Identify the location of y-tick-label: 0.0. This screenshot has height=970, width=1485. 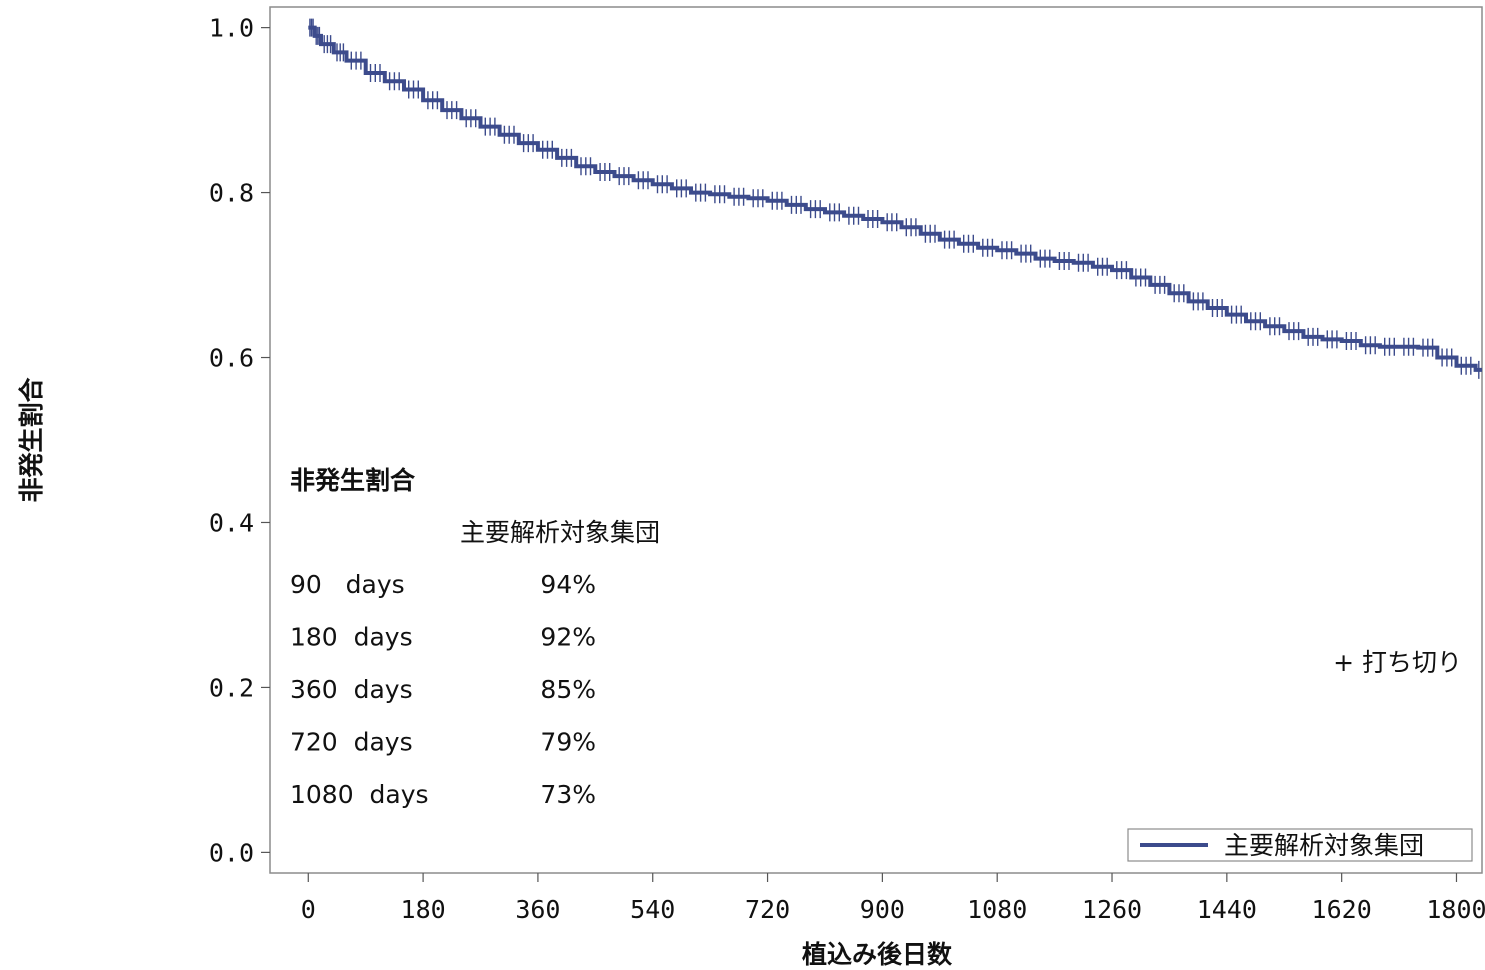
(231, 852).